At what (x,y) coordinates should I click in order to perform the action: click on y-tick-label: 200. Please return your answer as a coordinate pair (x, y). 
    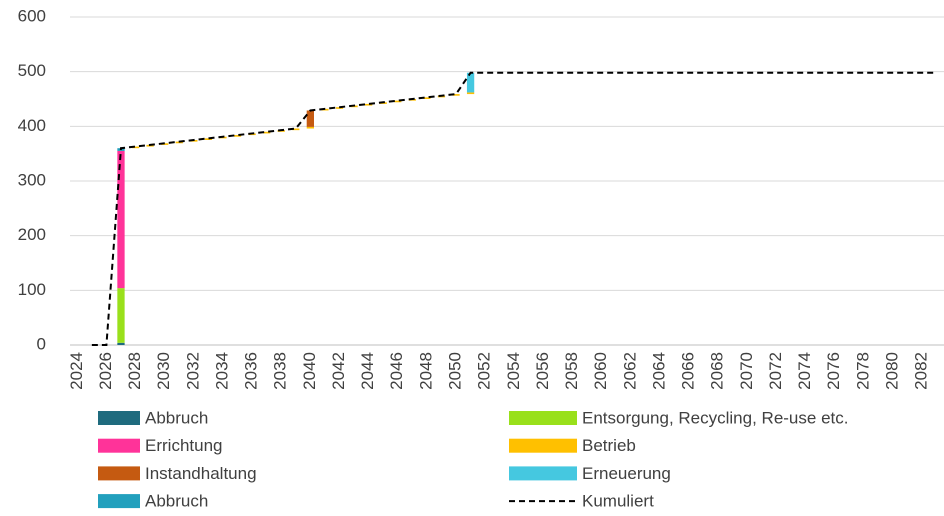
    Looking at the image, I should click on (32, 234).